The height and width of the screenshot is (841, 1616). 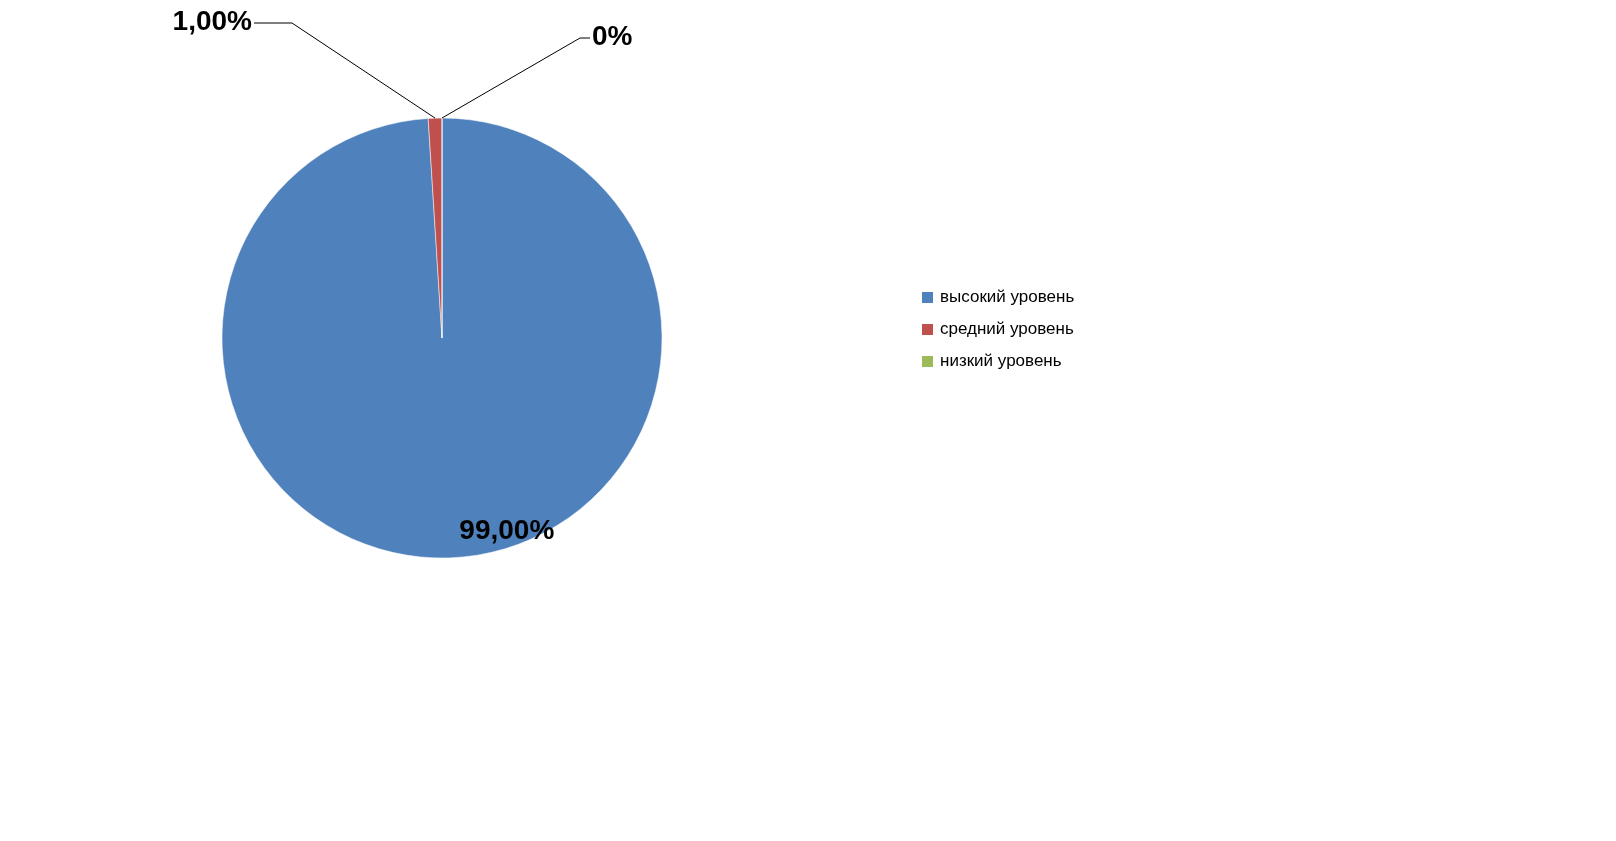 What do you see at coordinates (507, 530) in the screenshot?
I see `data-label: 99,00%` at bounding box center [507, 530].